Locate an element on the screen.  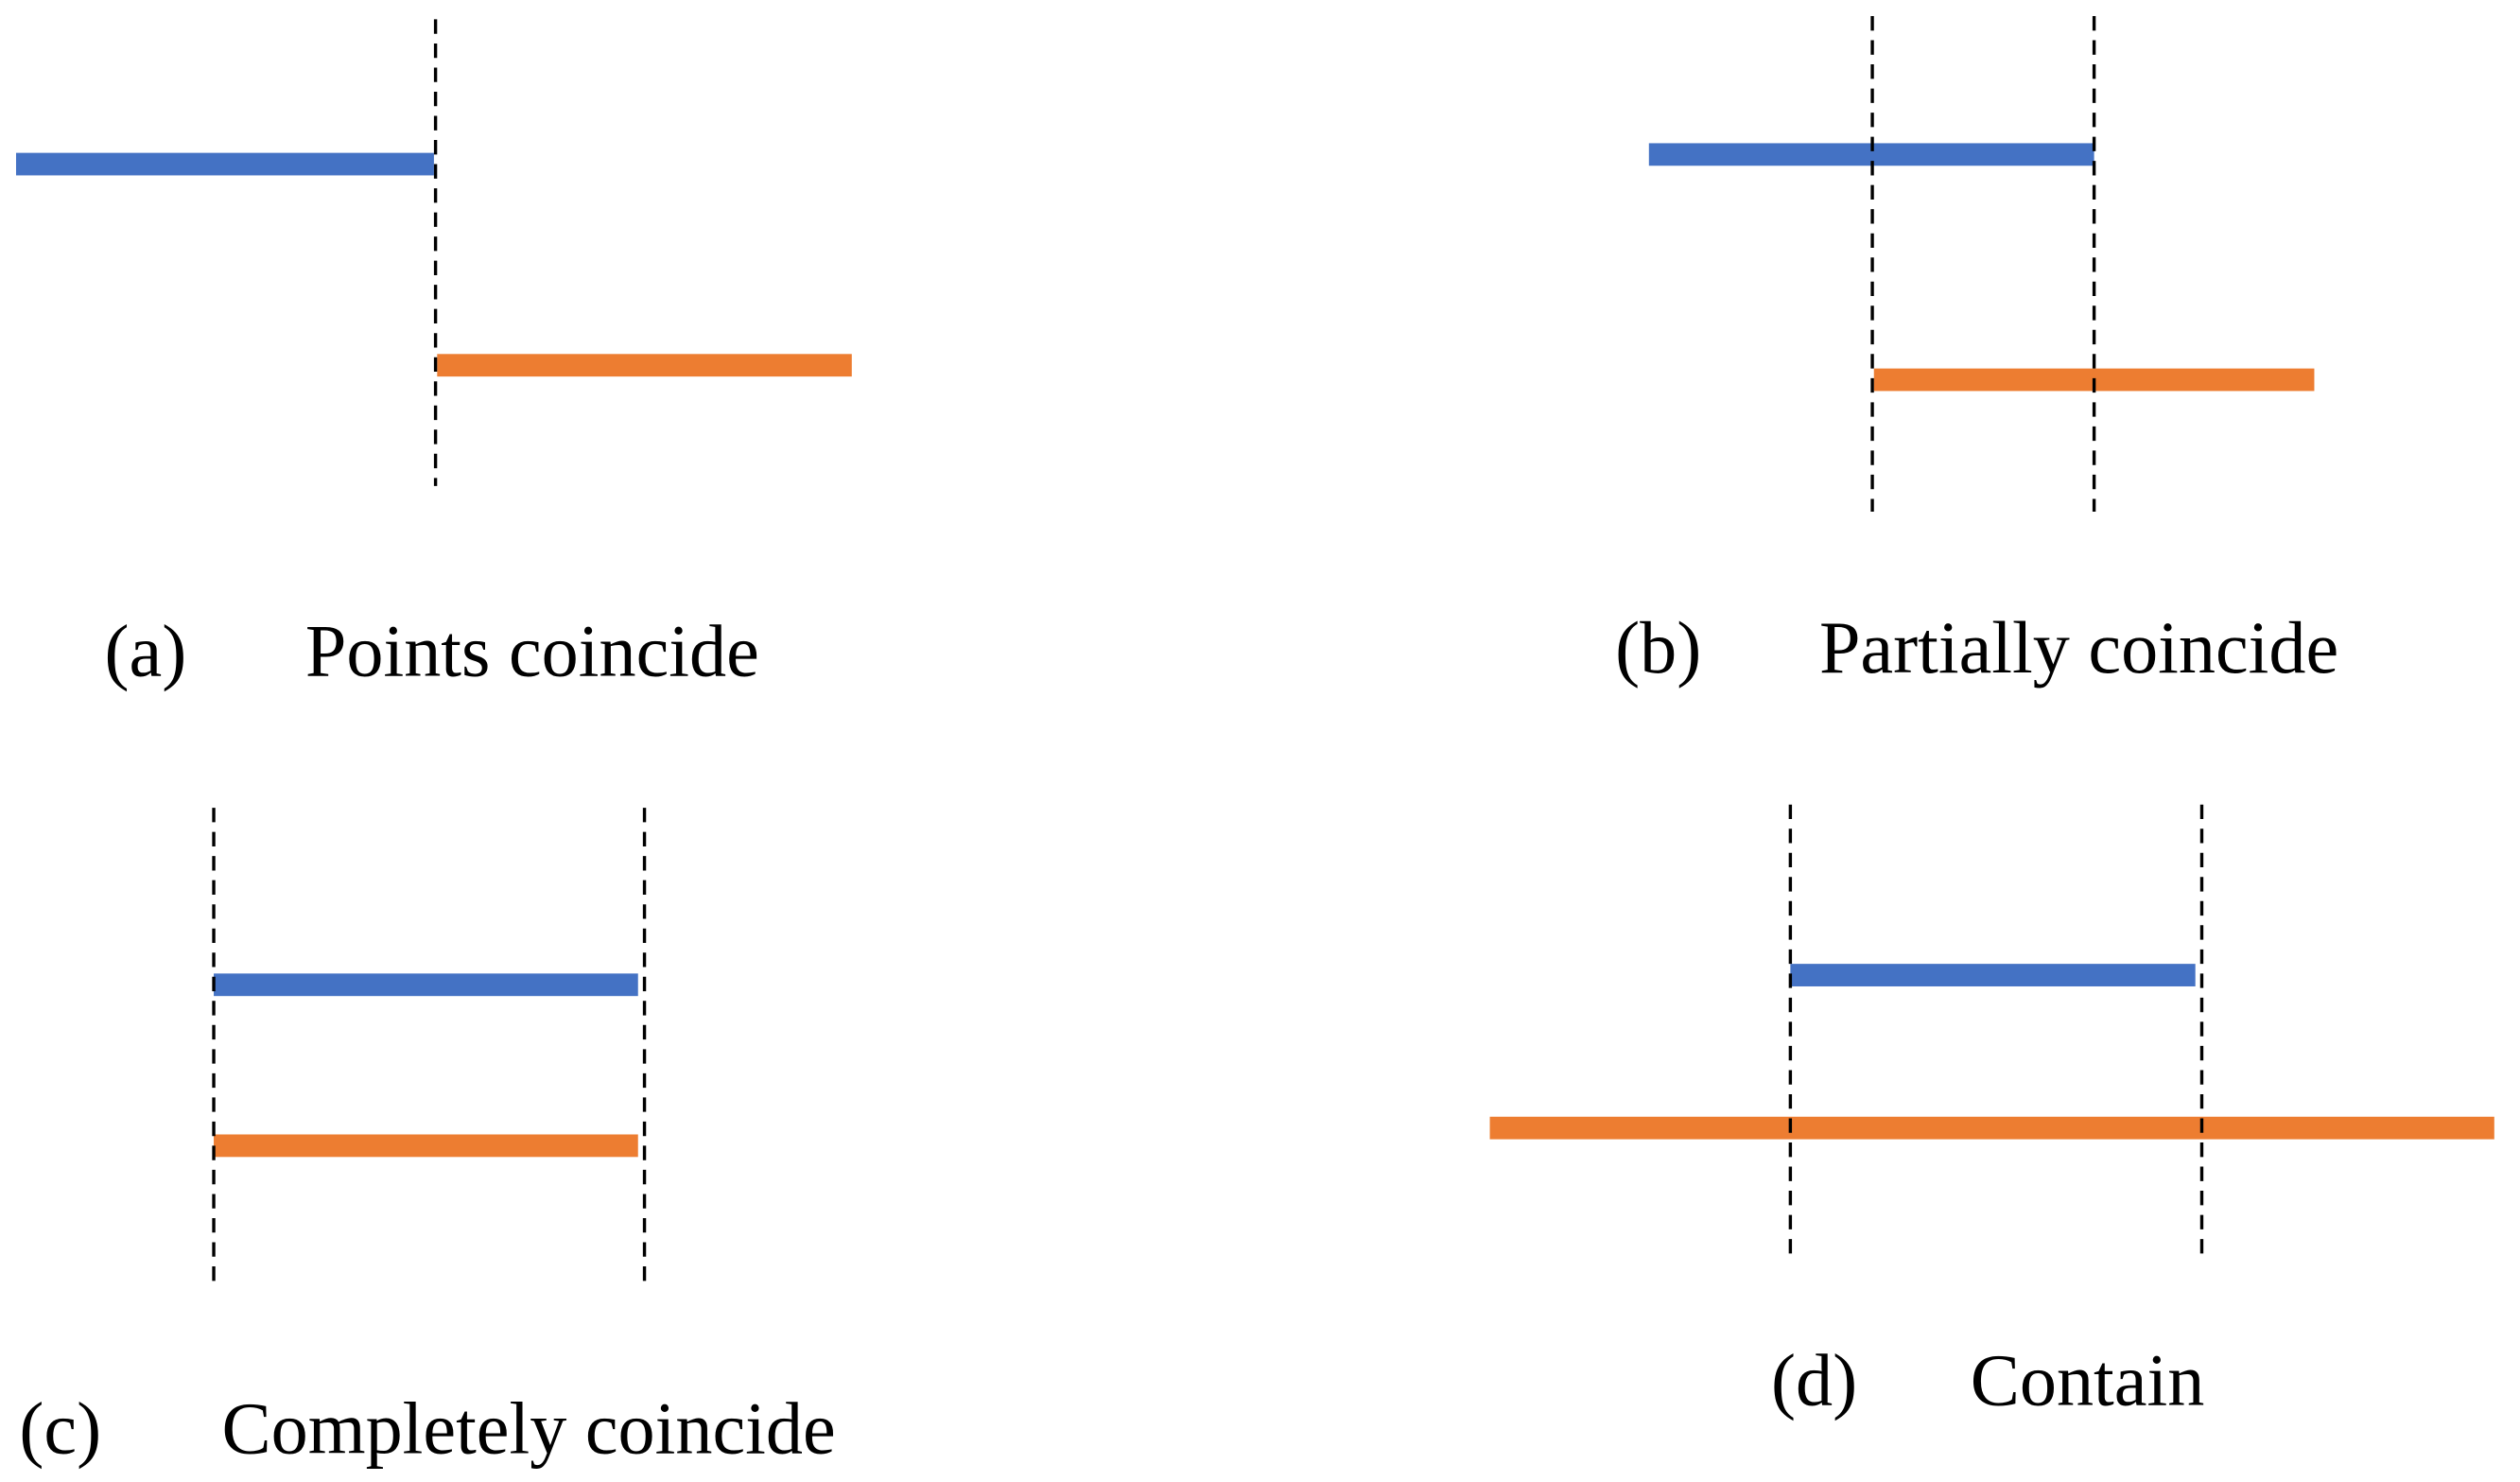
panel-caption: Contain is located at coordinates (2088, 1379).